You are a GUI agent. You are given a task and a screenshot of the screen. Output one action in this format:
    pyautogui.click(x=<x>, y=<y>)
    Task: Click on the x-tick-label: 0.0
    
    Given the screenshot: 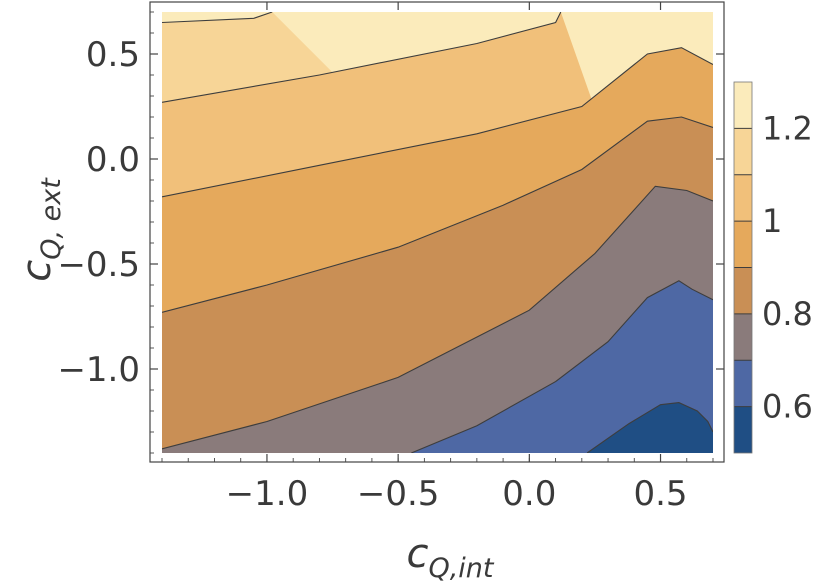 What is the action you would take?
    pyautogui.click(x=529, y=494)
    